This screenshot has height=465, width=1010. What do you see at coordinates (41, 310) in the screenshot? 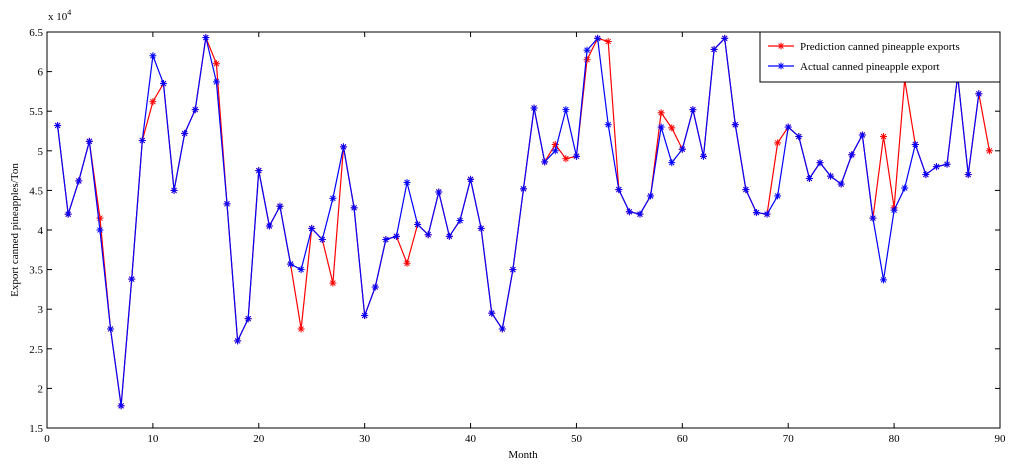
I see `y-tick-label: 3` at bounding box center [41, 310].